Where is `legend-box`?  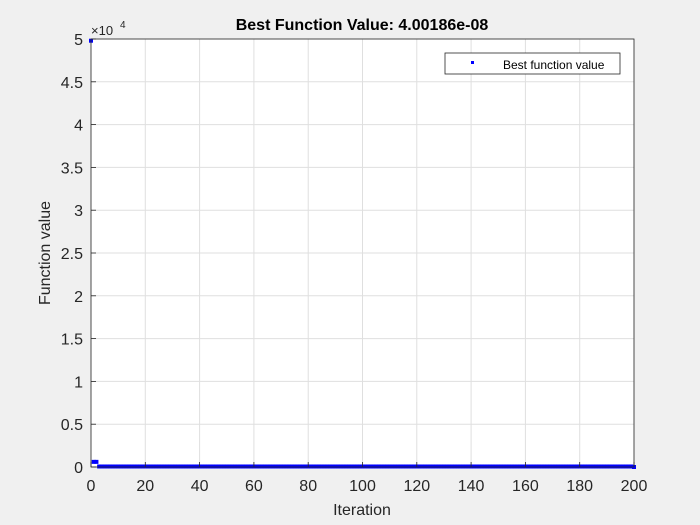
legend-box is located at coordinates (532, 63).